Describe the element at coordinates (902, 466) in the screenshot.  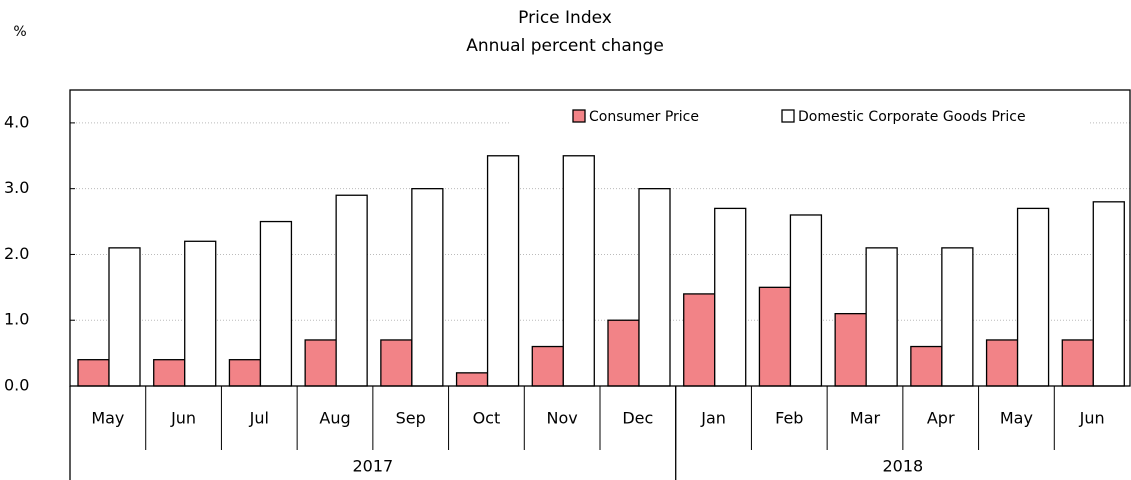
I see `year-label: 2018` at that location.